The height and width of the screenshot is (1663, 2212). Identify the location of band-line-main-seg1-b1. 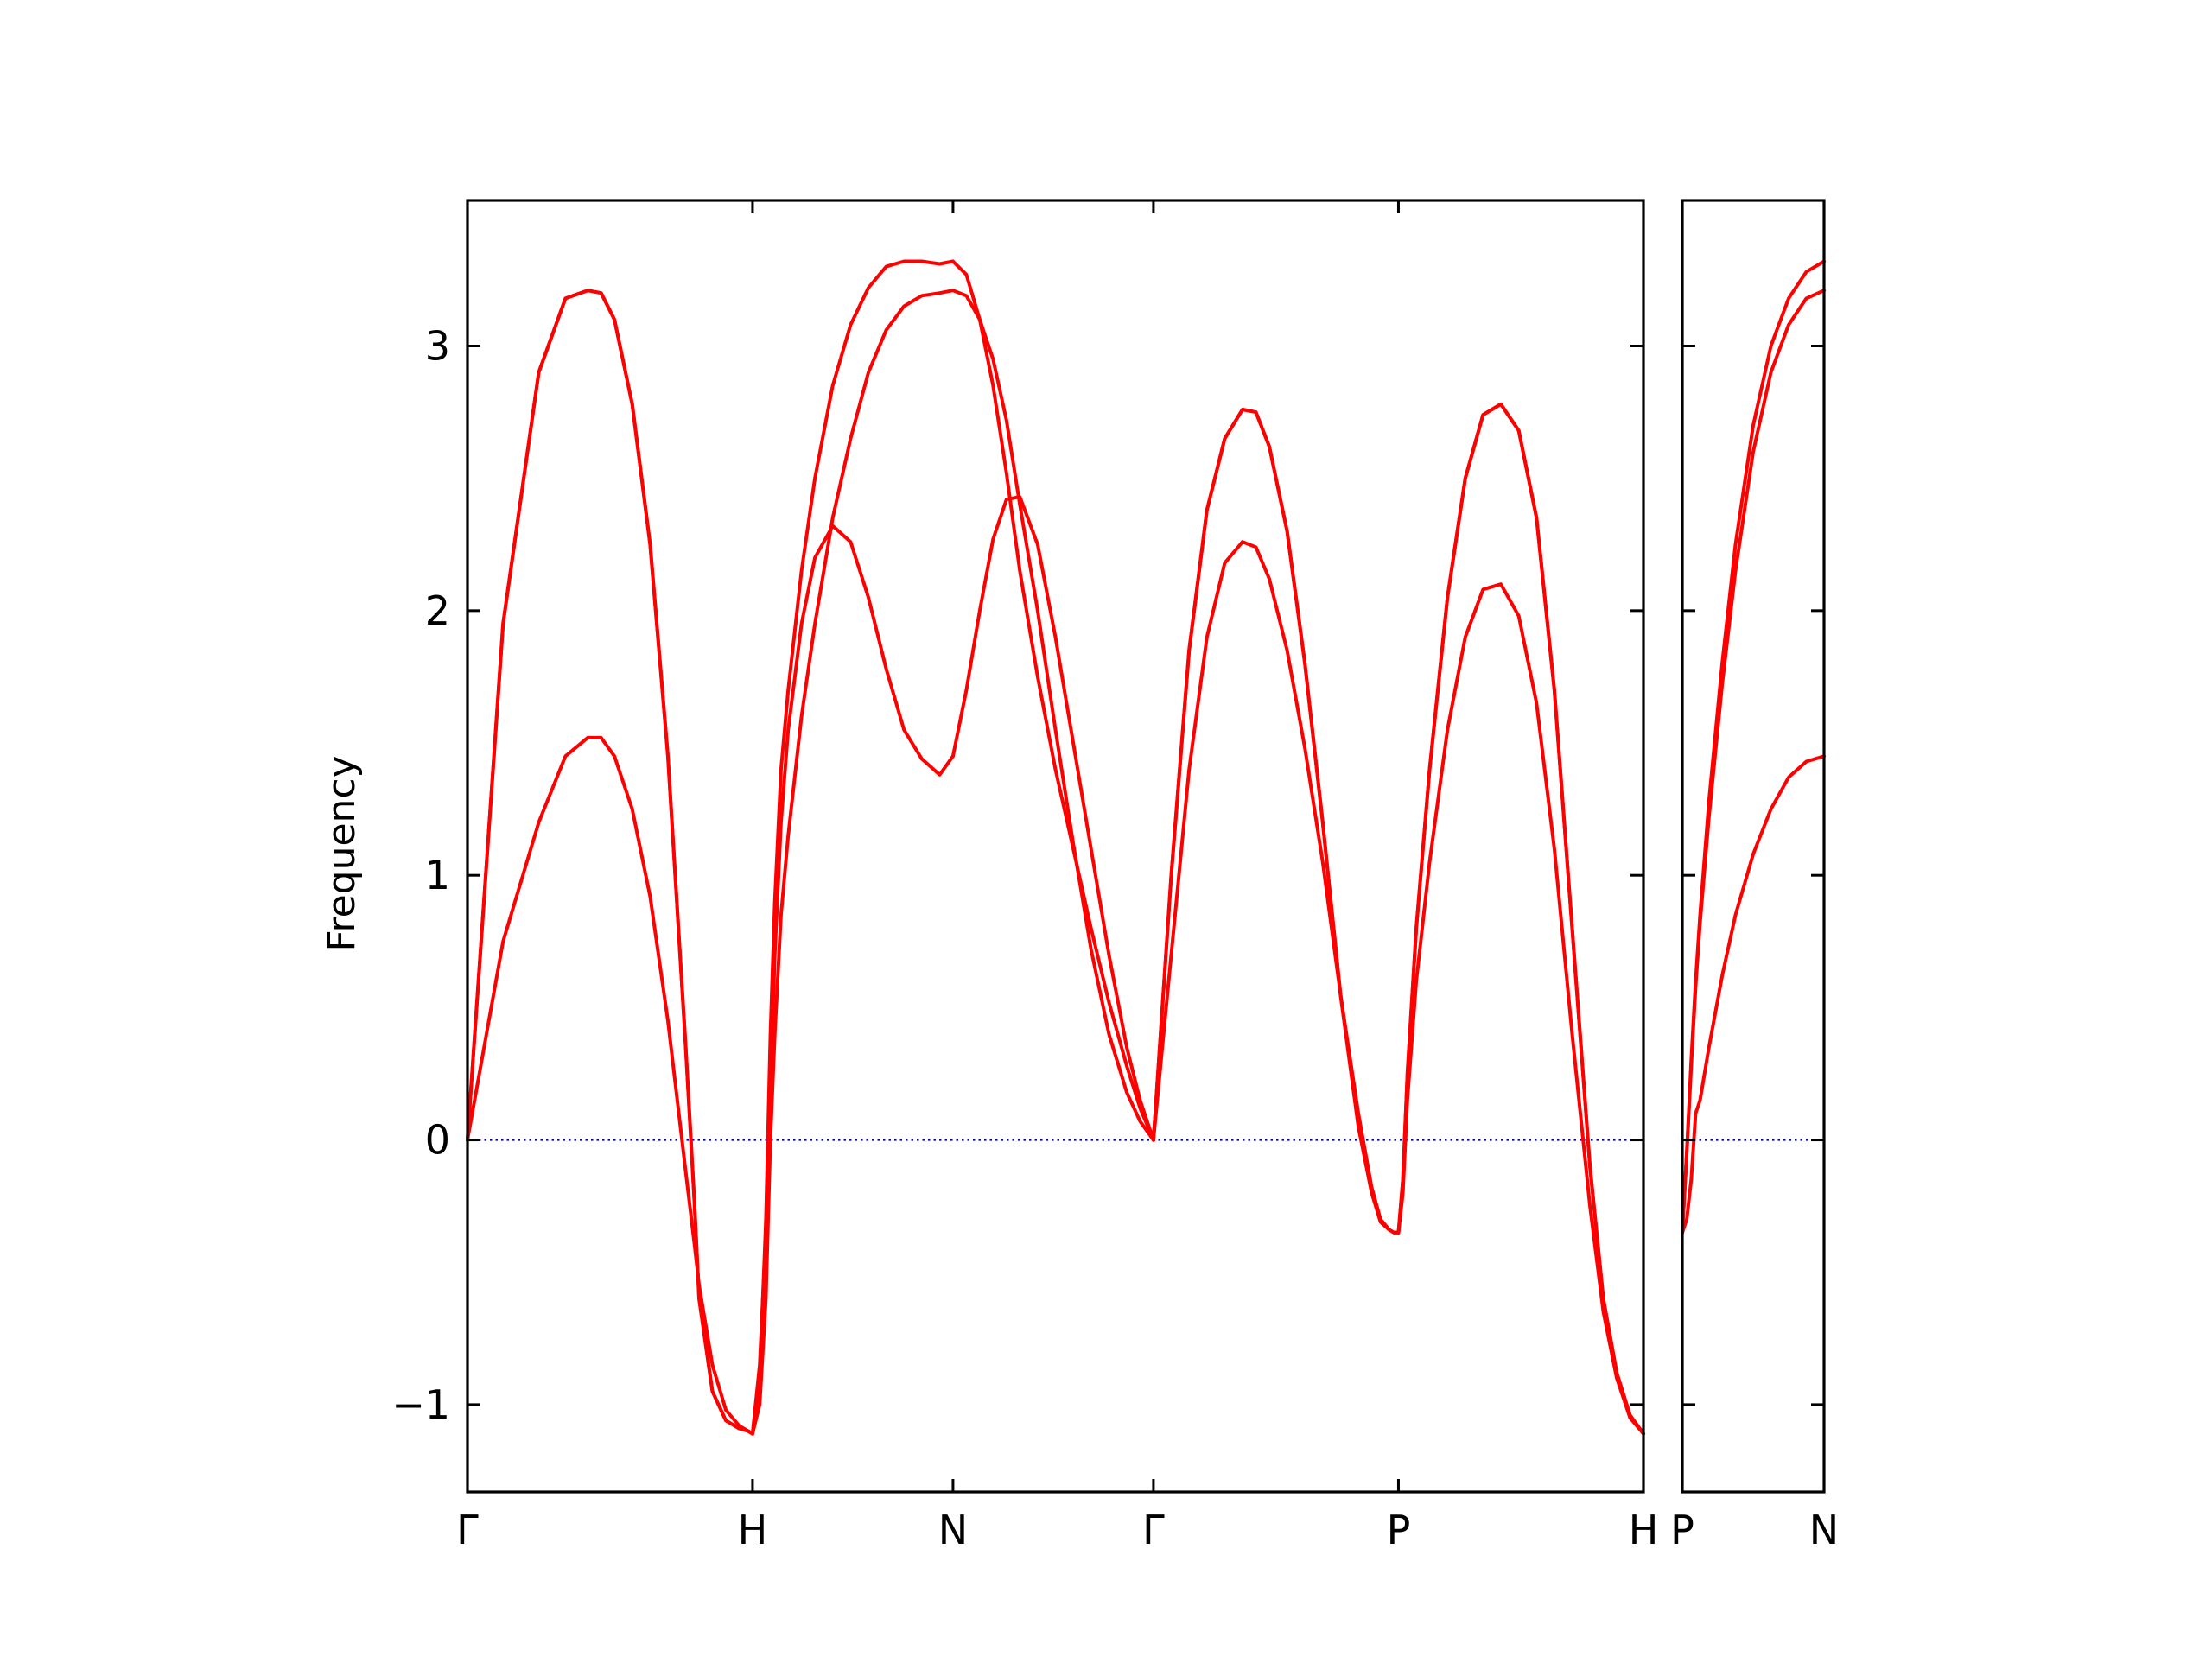
(852, 848).